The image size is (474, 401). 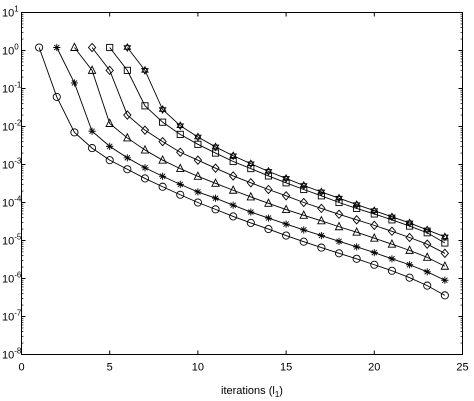 What do you see at coordinates (18, 161) in the screenshot?
I see `y-tick-exponent: -3` at bounding box center [18, 161].